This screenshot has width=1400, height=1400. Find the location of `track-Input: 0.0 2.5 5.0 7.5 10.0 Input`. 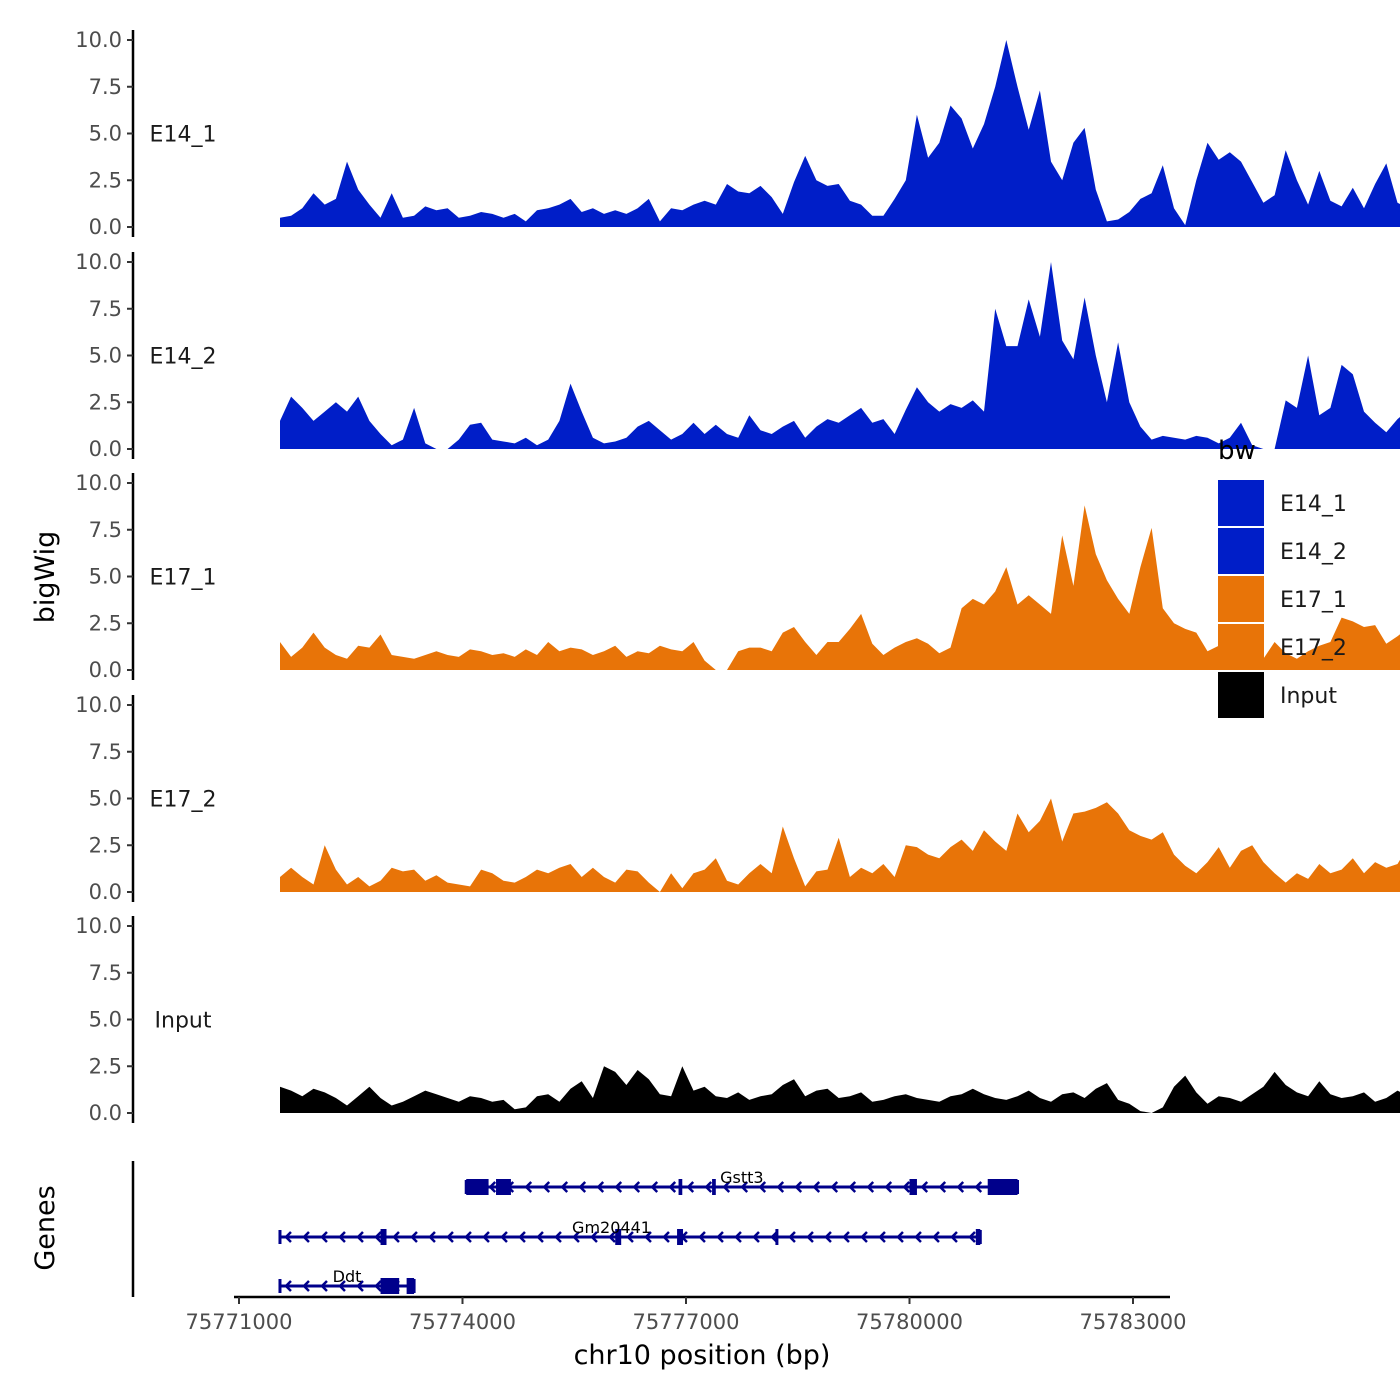

track-Input: 0.0 2.5 5.0 7.5 10.0 Input is located at coordinates (737, 1019).